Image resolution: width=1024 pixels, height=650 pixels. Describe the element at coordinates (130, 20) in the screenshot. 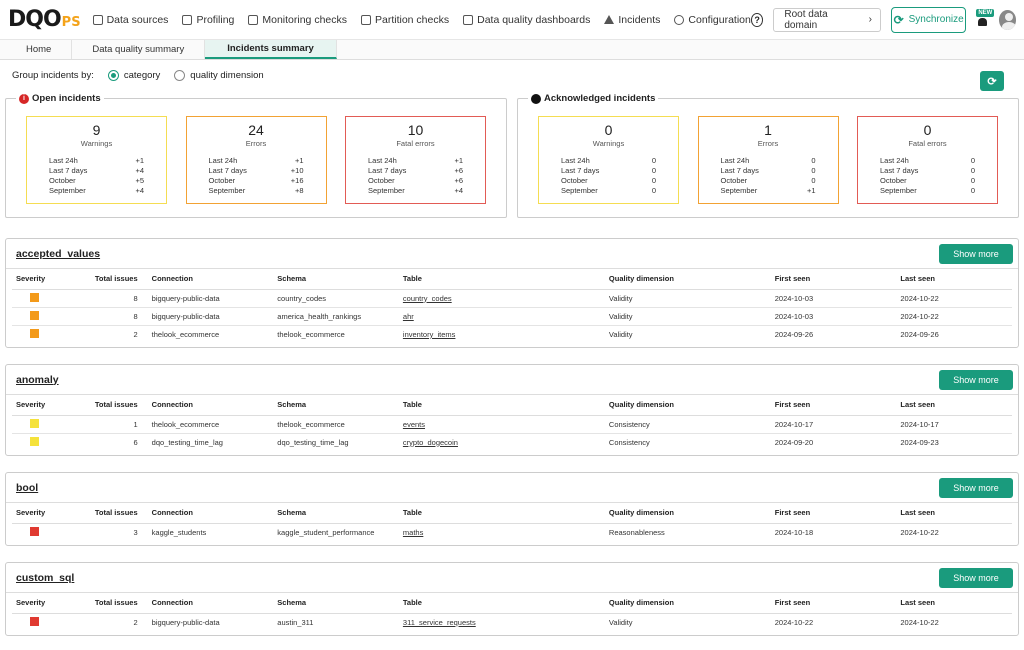

I see `nav-item-data-sources: Data sources` at that location.